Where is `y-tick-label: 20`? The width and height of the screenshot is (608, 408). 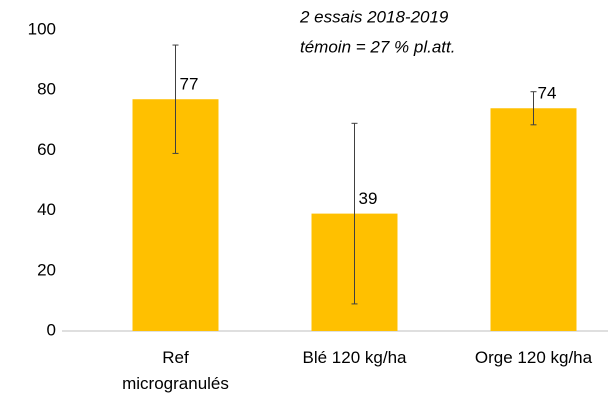
y-tick-label: 20 is located at coordinates (46, 269).